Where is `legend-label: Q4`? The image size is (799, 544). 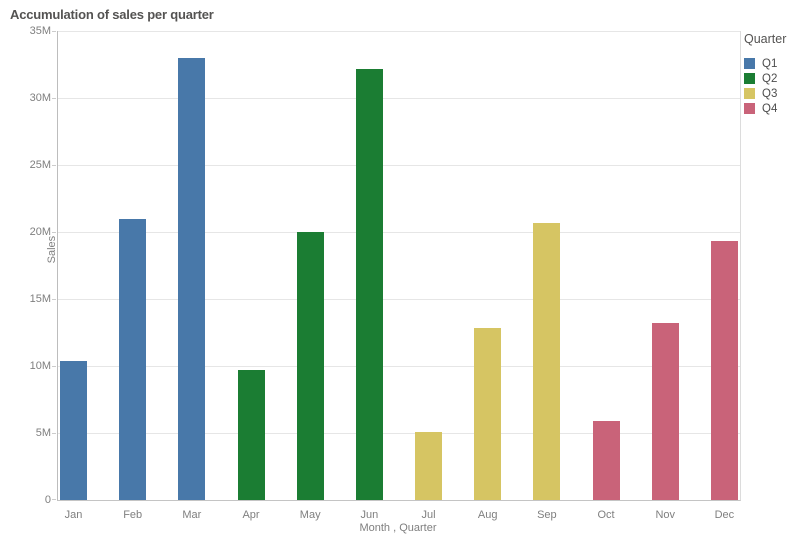 legend-label: Q4 is located at coordinates (770, 108).